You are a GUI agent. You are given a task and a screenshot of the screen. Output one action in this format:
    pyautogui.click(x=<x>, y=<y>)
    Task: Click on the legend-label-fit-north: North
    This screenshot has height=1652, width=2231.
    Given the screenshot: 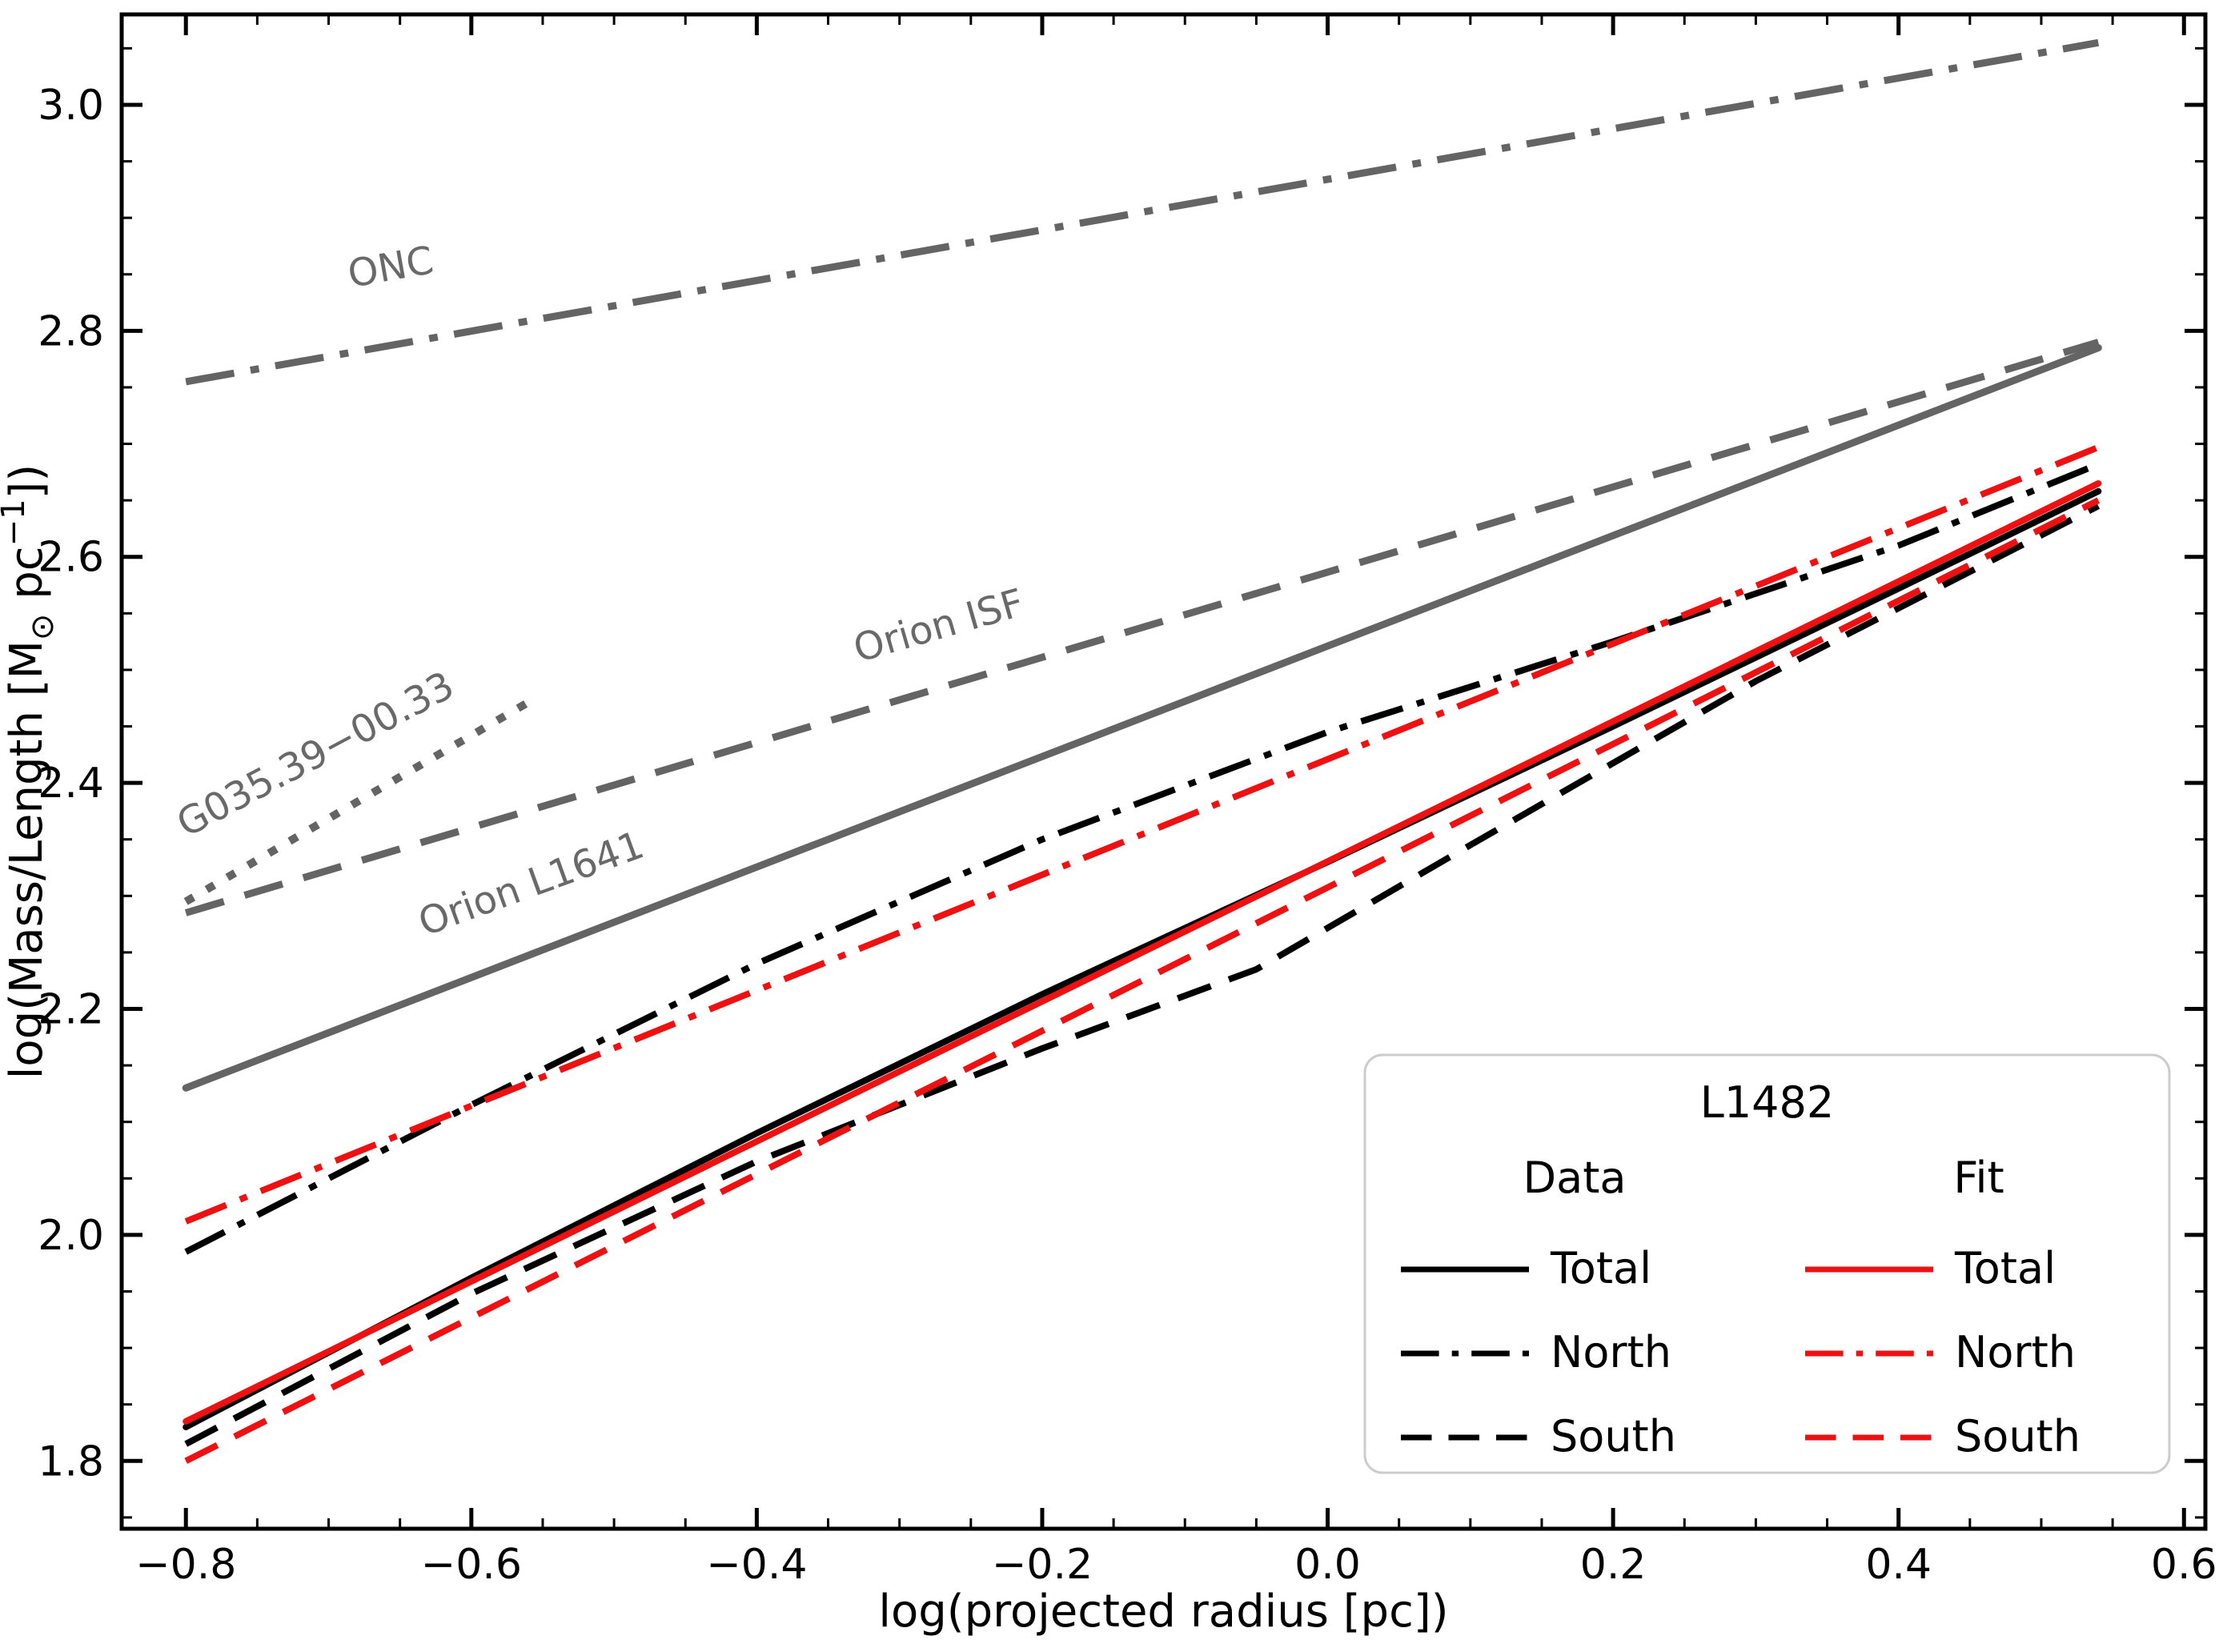 What is the action you would take?
    pyautogui.click(x=2015, y=1352)
    